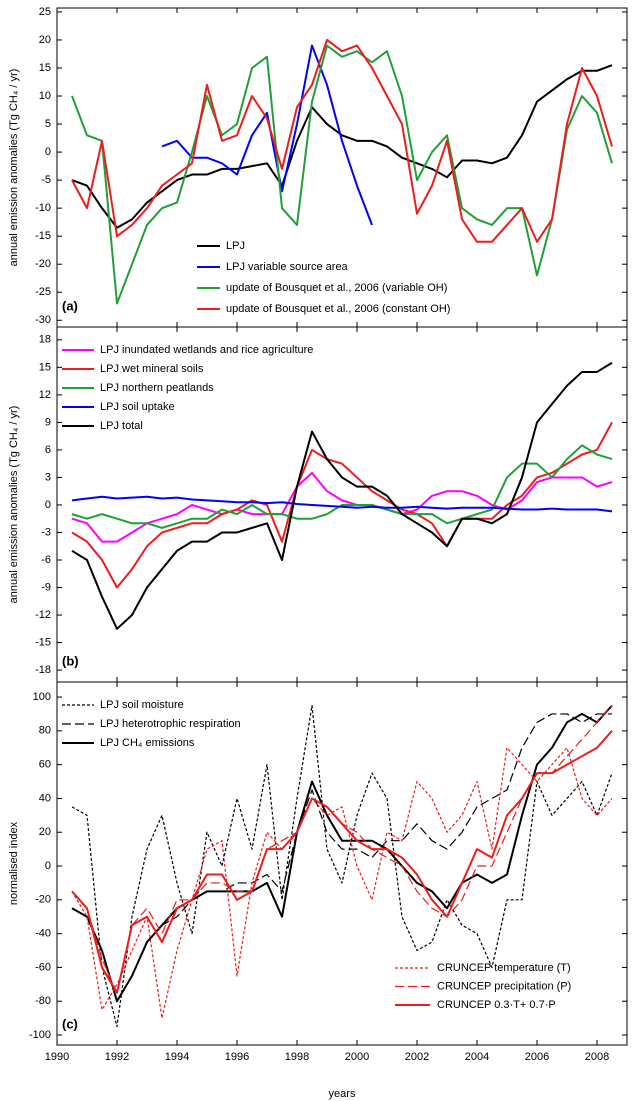  What do you see at coordinates (70, 305) in the screenshot?
I see `panel-label: (a)` at bounding box center [70, 305].